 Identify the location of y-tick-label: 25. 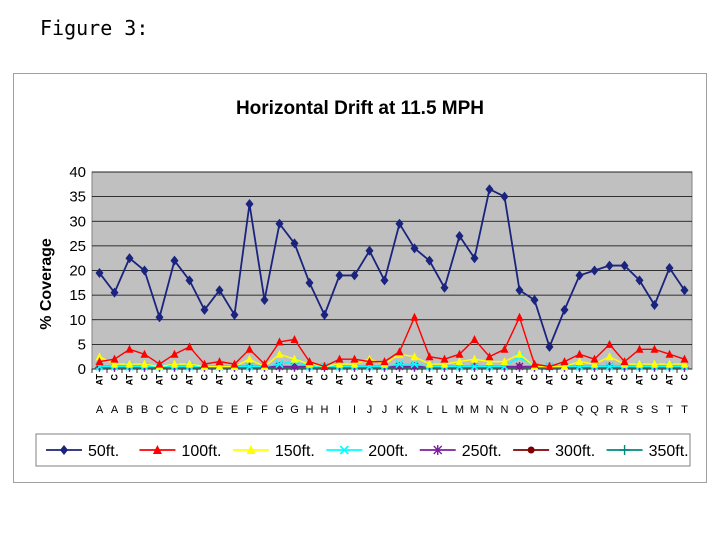
(77, 246).